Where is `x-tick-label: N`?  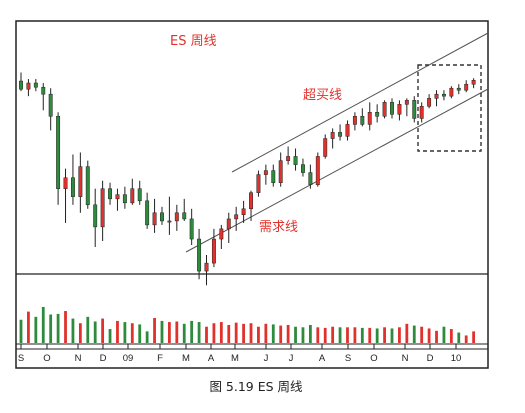 x-tick-label: N is located at coordinates (78, 358).